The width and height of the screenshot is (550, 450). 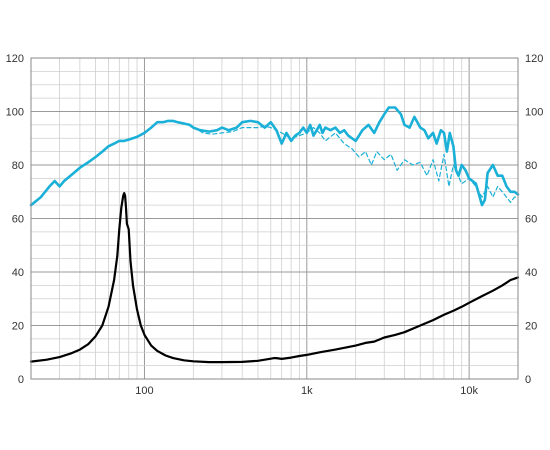 What do you see at coordinates (18, 166) in the screenshot?
I see `y-tick-label-left: 80` at bounding box center [18, 166].